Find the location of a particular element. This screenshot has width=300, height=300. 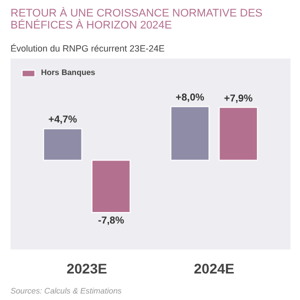

data-label: +8,0% is located at coordinates (190, 98).